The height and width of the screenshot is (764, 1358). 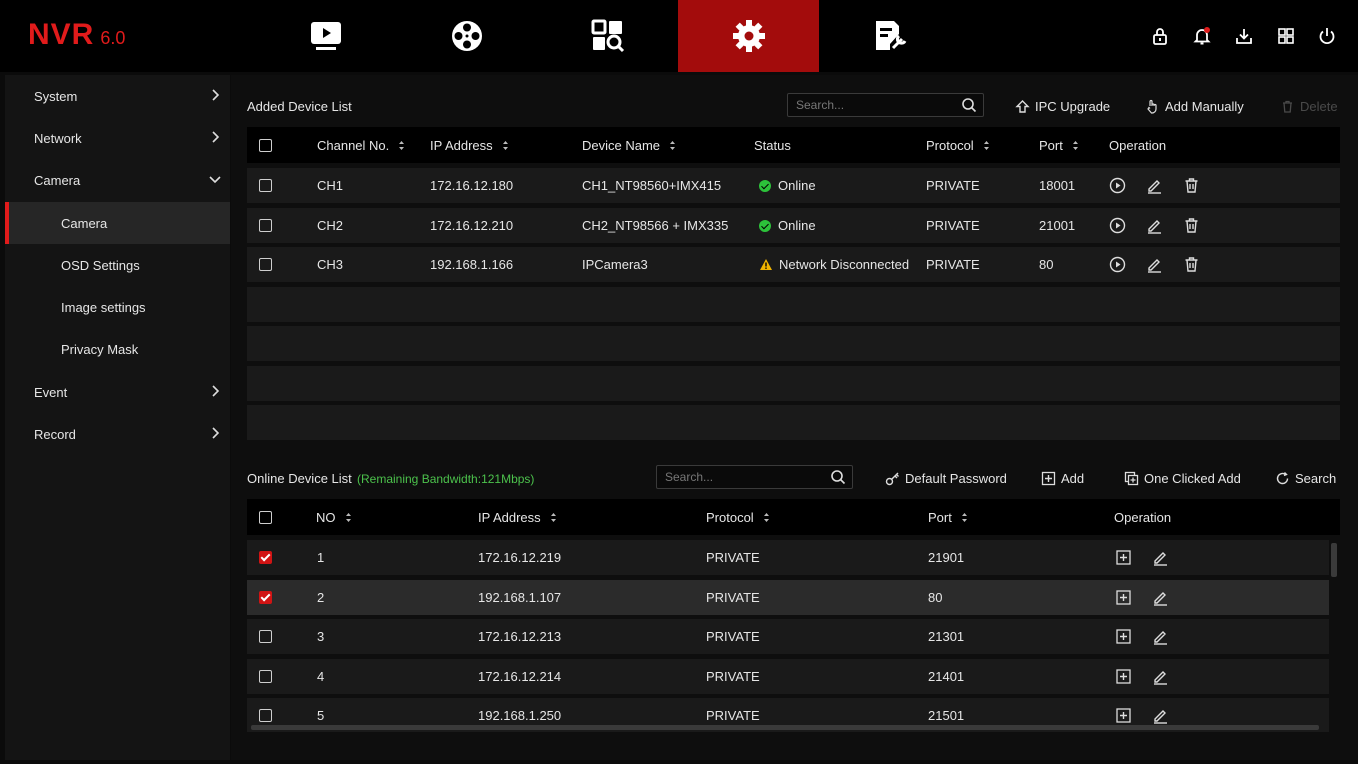 I want to click on sidebar-item-camera: Camera, so click(x=117, y=180).